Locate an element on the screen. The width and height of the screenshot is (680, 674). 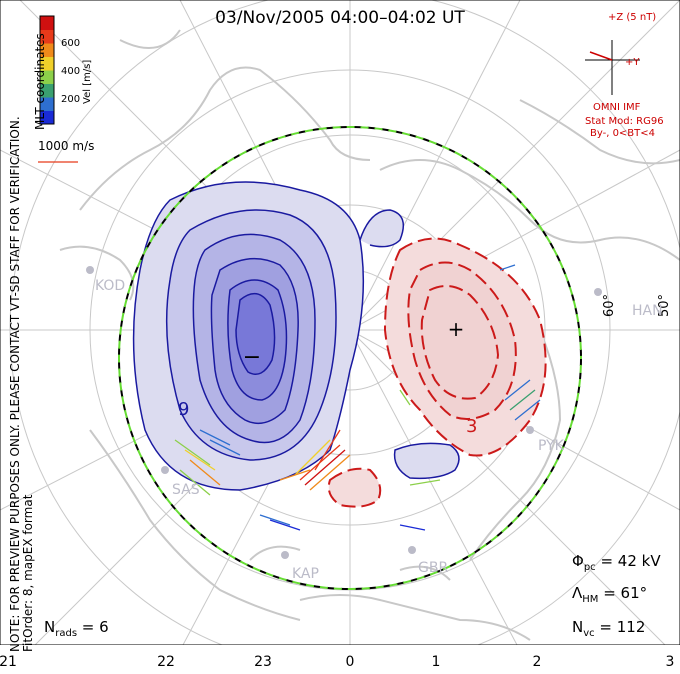
station-pyk: PYK is located at coordinates (551, 446).